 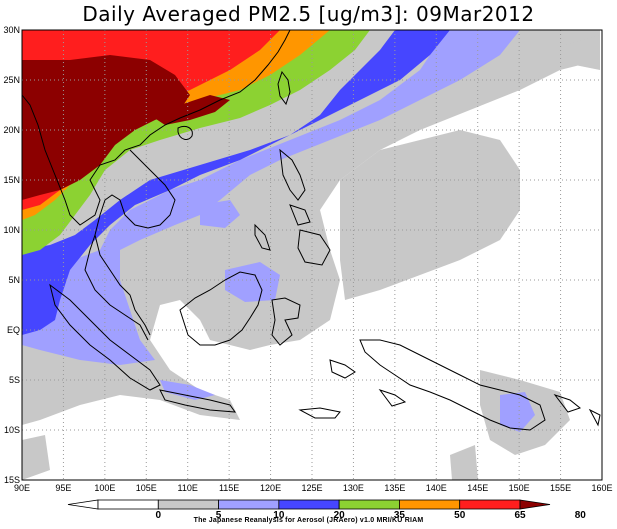 What do you see at coordinates (219, 515) in the screenshot?
I see `colorbar-label: 5` at bounding box center [219, 515].